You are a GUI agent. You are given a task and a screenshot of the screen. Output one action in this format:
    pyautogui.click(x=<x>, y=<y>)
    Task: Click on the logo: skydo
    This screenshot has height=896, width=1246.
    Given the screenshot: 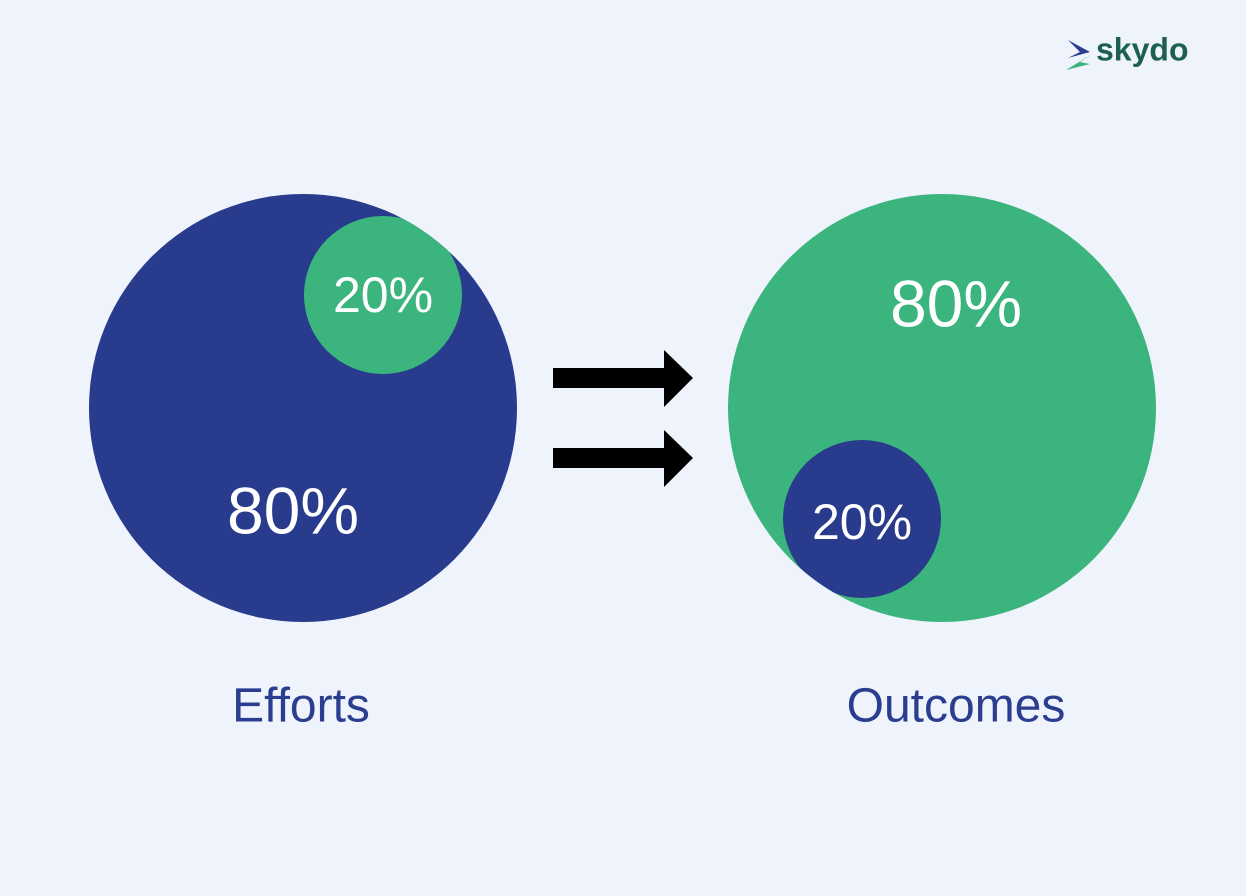 What is the action you would take?
    pyautogui.click(x=1127, y=50)
    